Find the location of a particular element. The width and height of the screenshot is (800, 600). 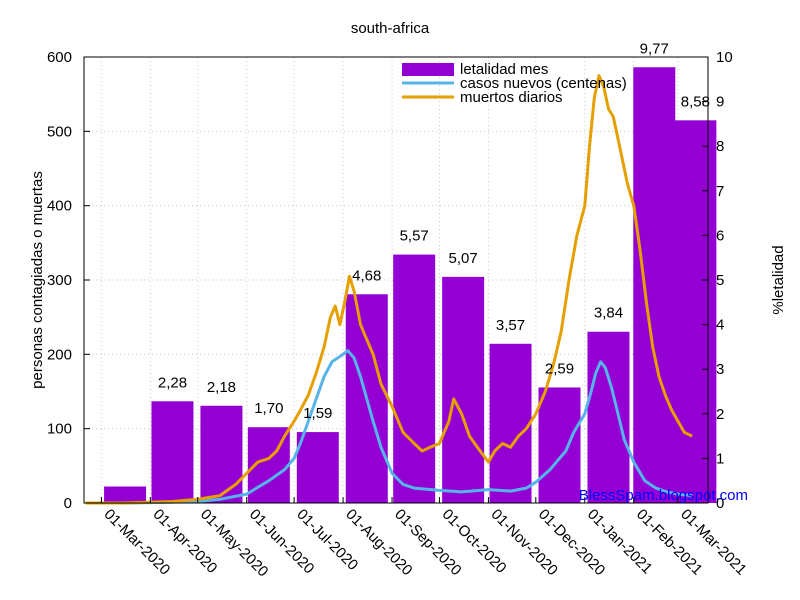

y-left-tick-label: 600 is located at coordinates (59, 57).